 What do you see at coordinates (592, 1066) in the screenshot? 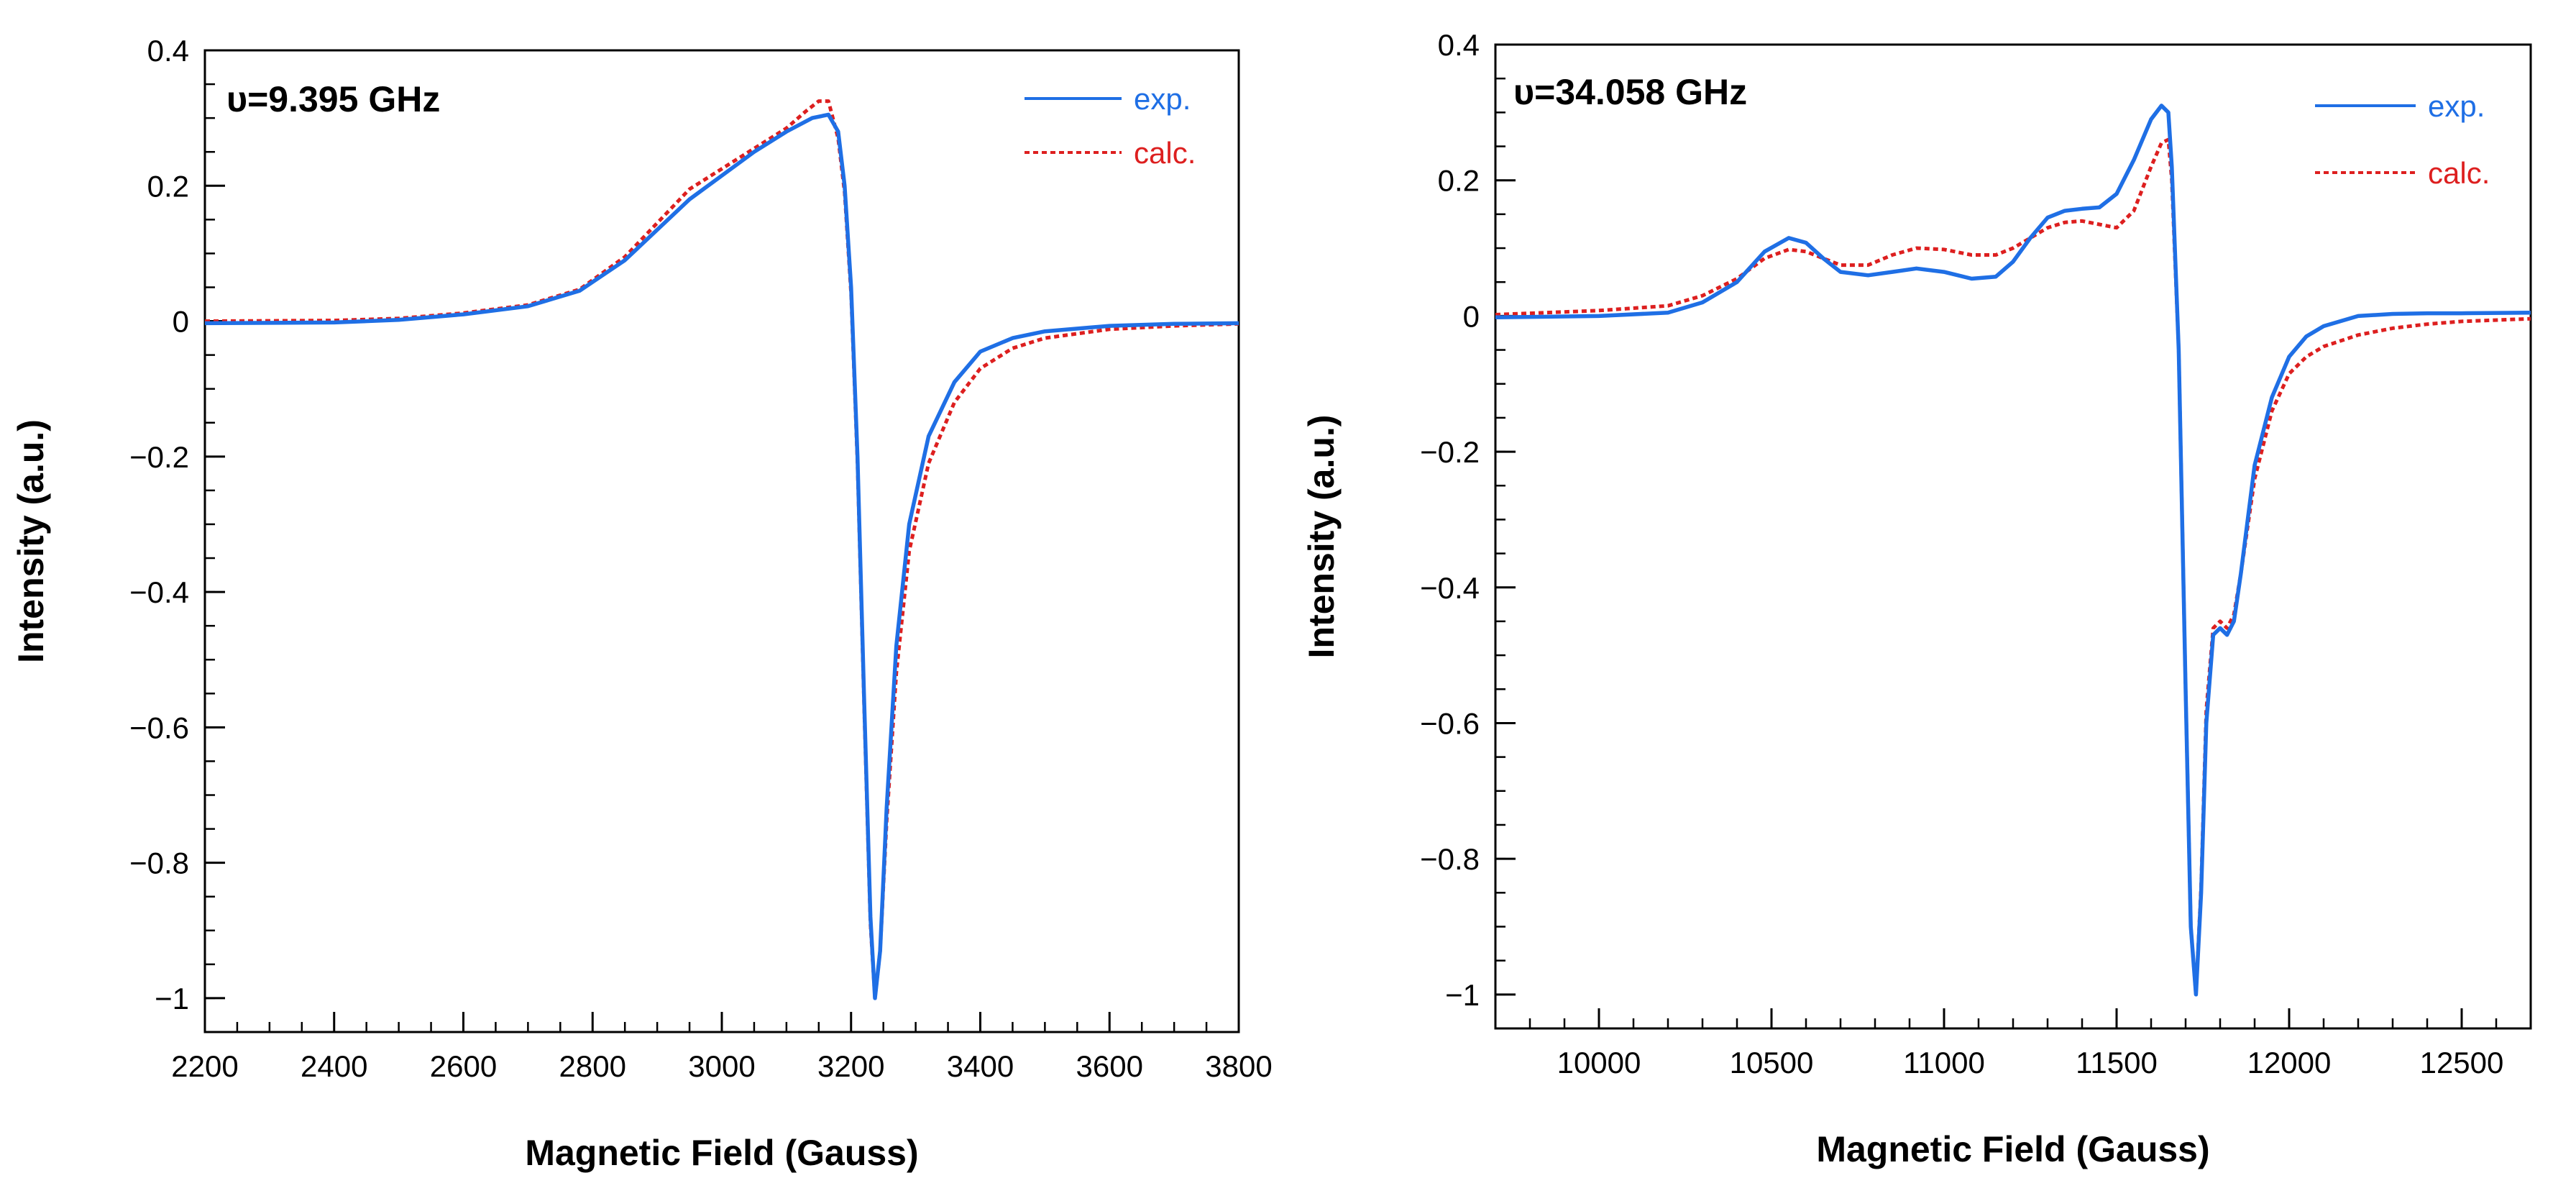
I see `x-tick-label: 2800` at bounding box center [592, 1066].